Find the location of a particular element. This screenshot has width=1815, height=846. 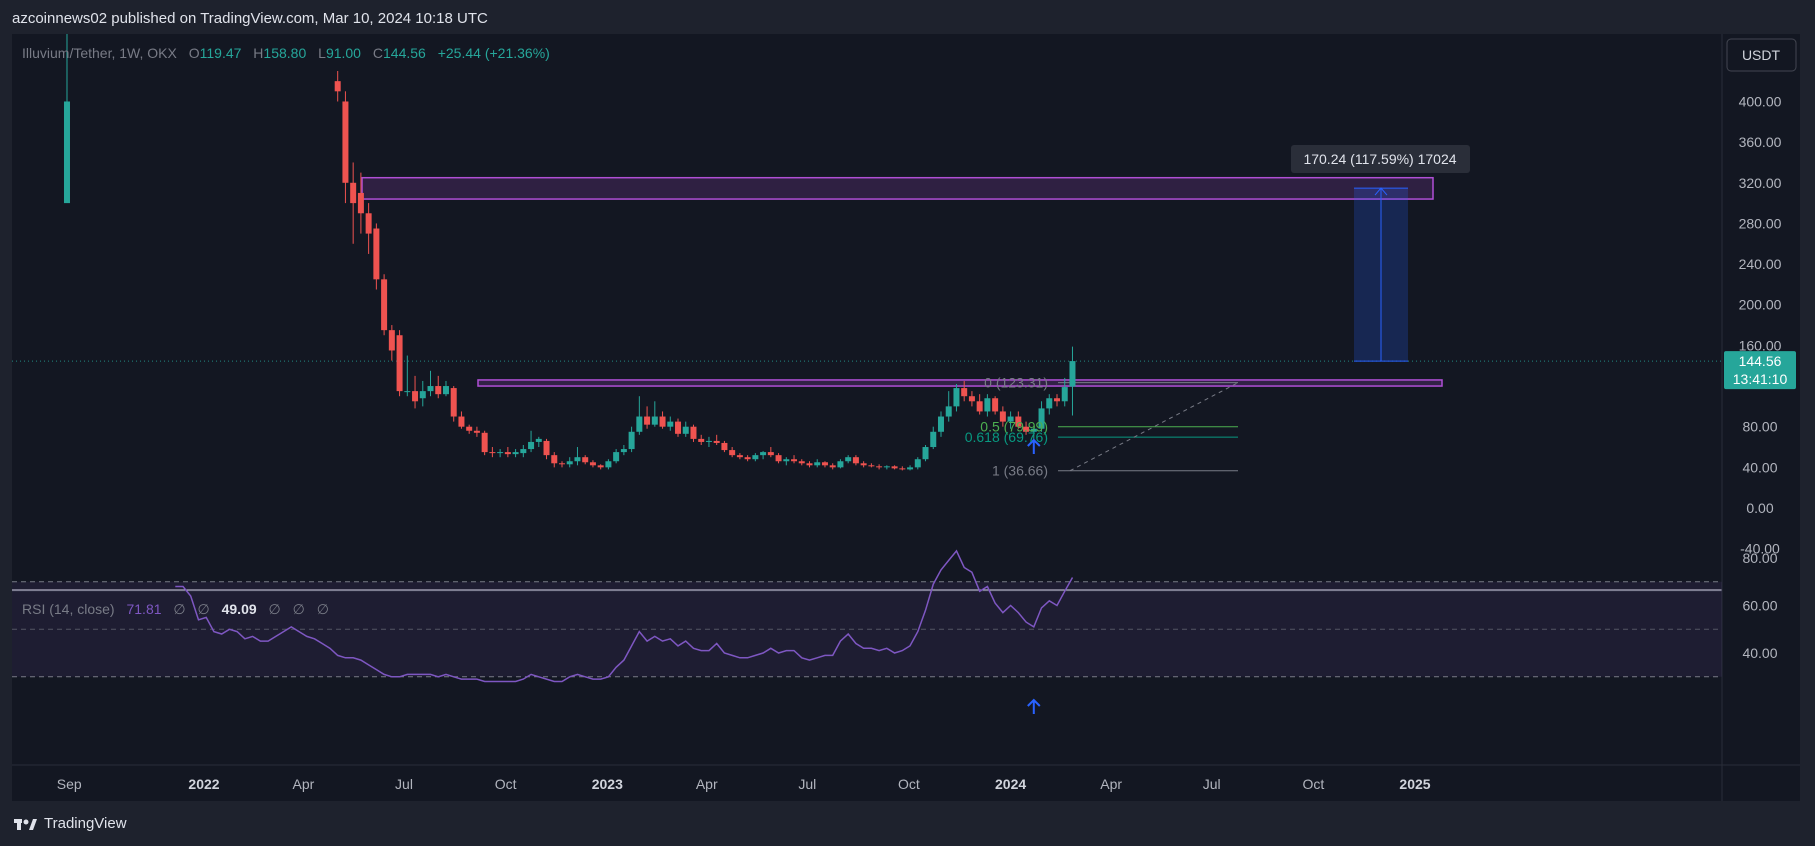

tradingview-brand: TradingView is located at coordinates (70, 823).